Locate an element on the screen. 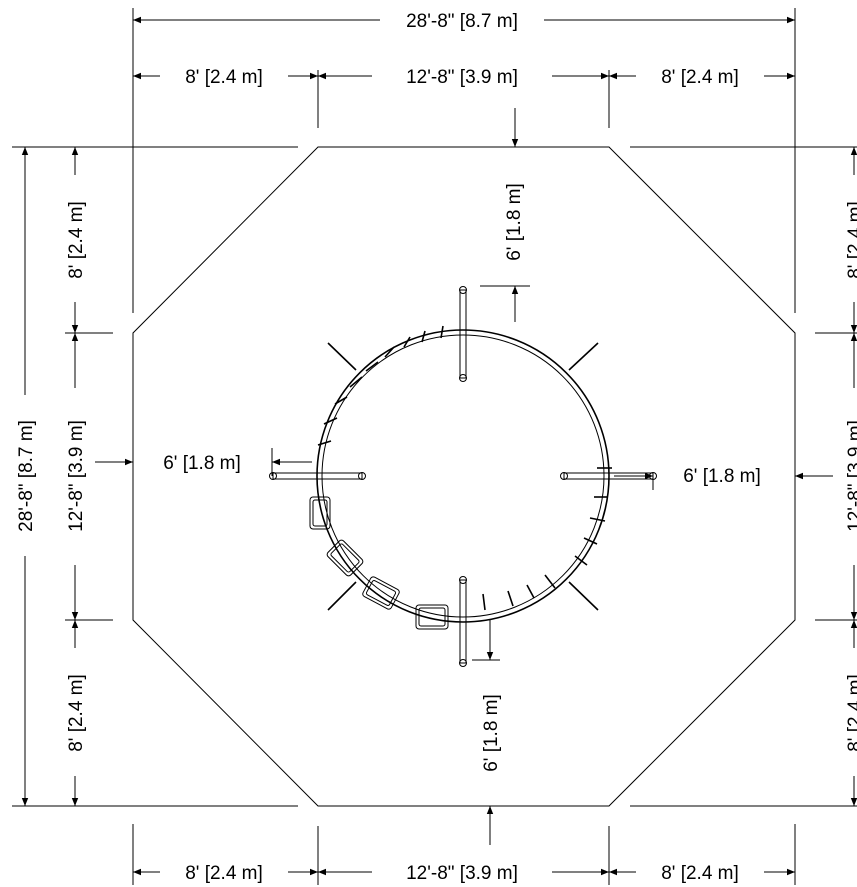 This screenshot has width=857, height=887. ring-outer is located at coordinates (463, 476).